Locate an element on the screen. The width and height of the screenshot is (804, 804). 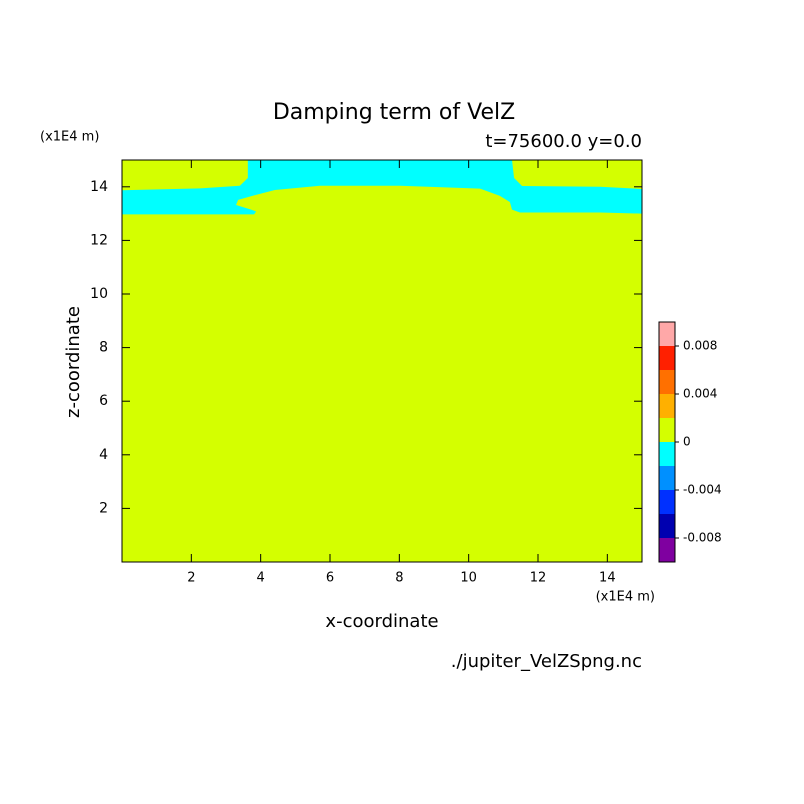
colorbar-tick-label: -0.004 is located at coordinates (702, 490).